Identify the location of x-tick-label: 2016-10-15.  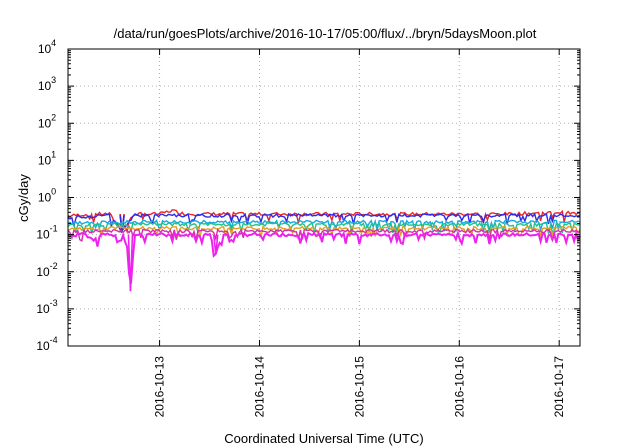
(359, 387).